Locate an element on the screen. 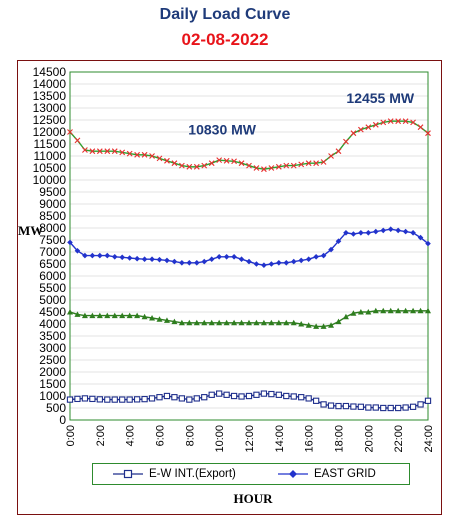 This screenshot has height=523, width=450. y-tick-9500: 9500 is located at coordinates (52, 192).